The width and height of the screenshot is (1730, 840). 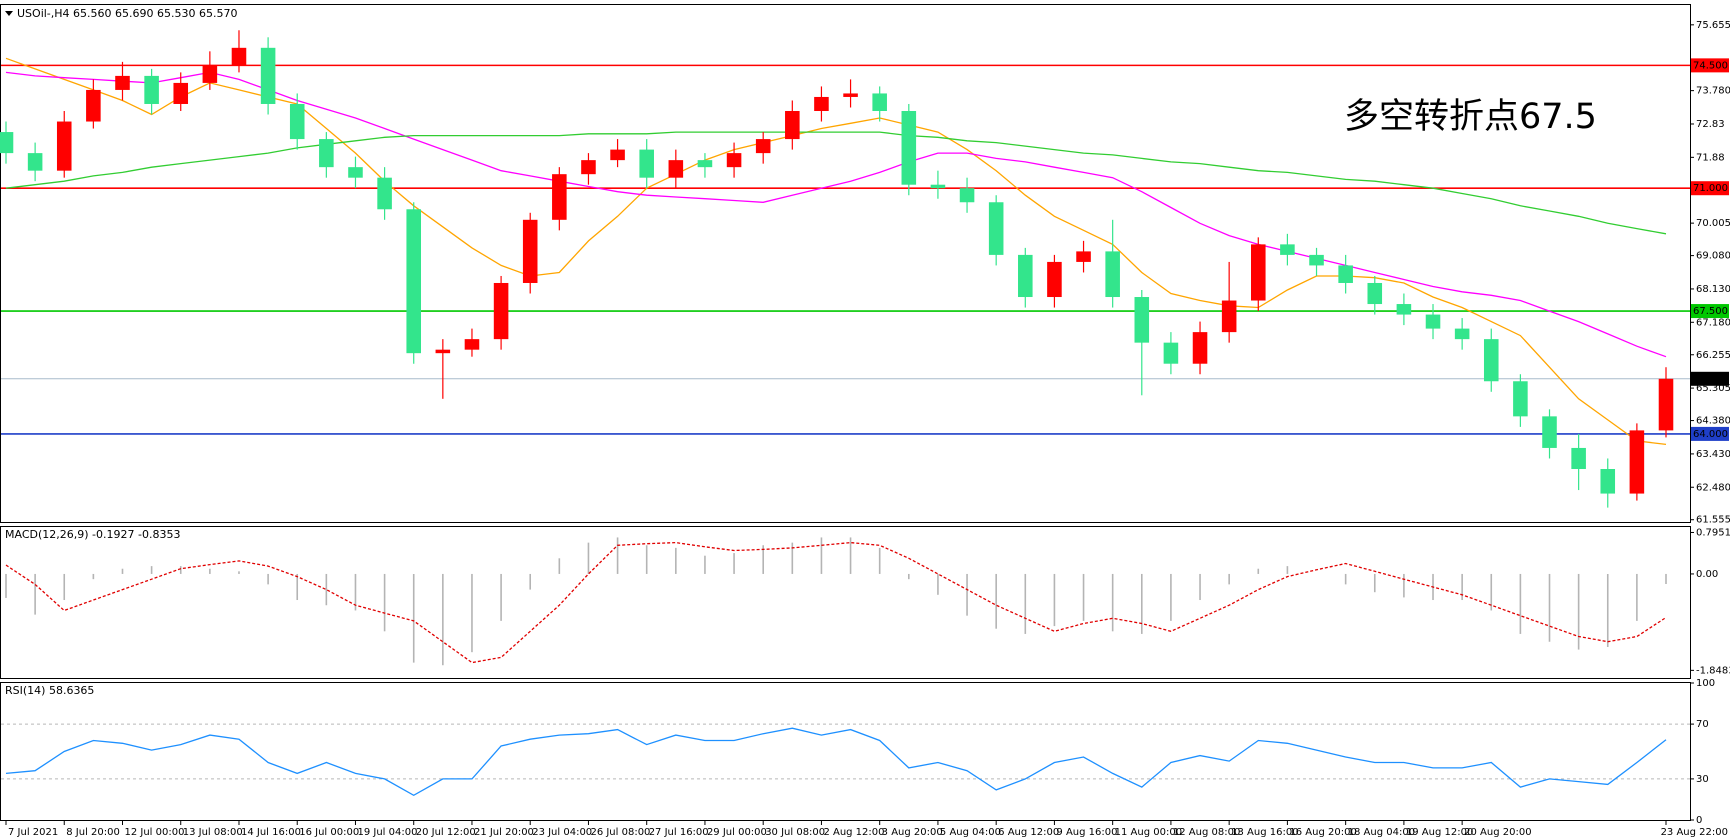 What do you see at coordinates (1439, 832) in the screenshot?
I see `x-tick-label: 19 Aug 12:00` at bounding box center [1439, 832].